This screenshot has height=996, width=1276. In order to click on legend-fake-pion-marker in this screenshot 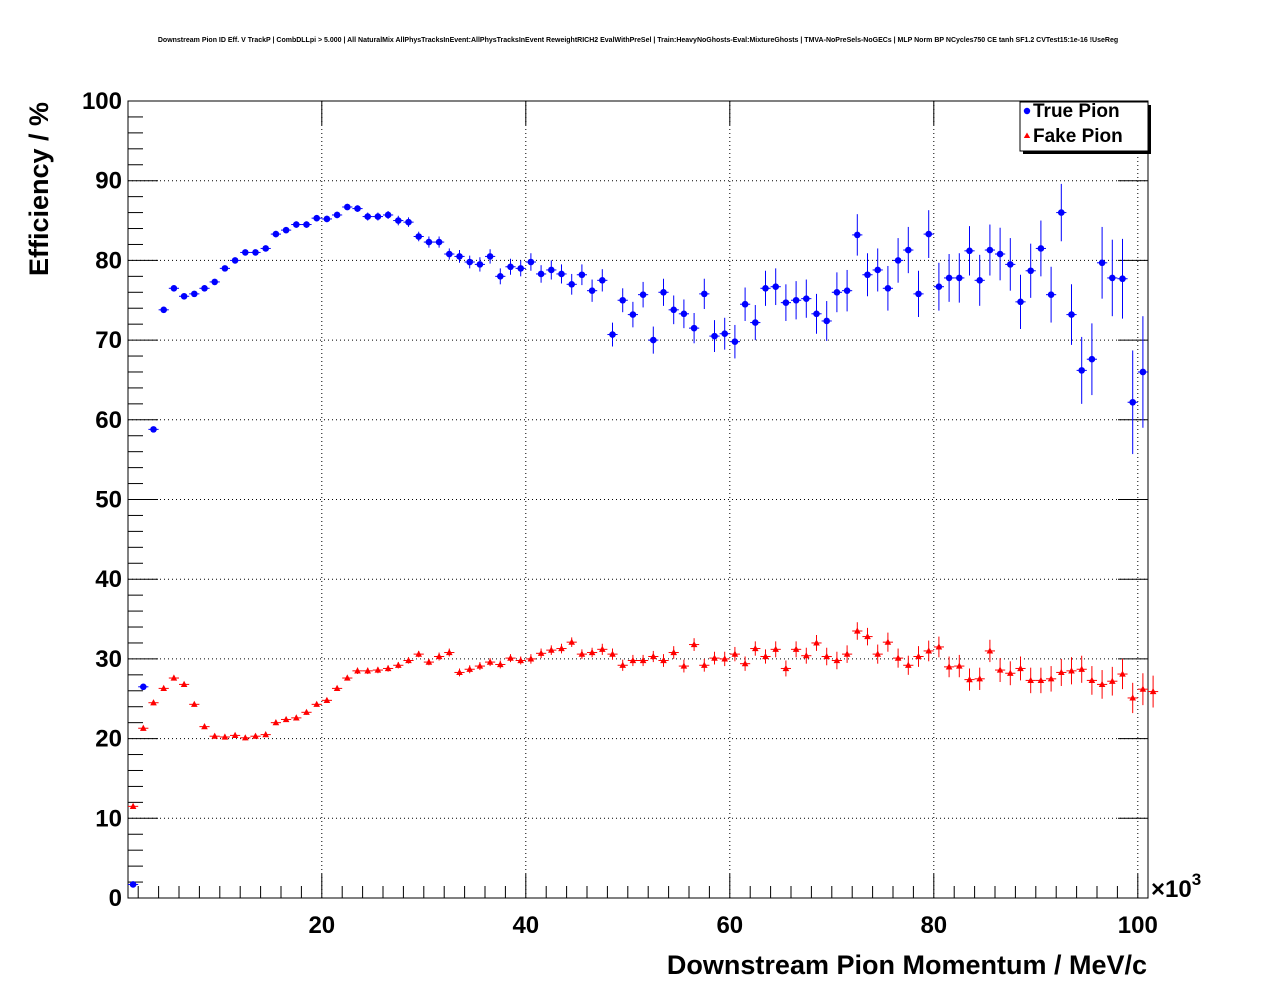, I will do `click(1027, 135)`.